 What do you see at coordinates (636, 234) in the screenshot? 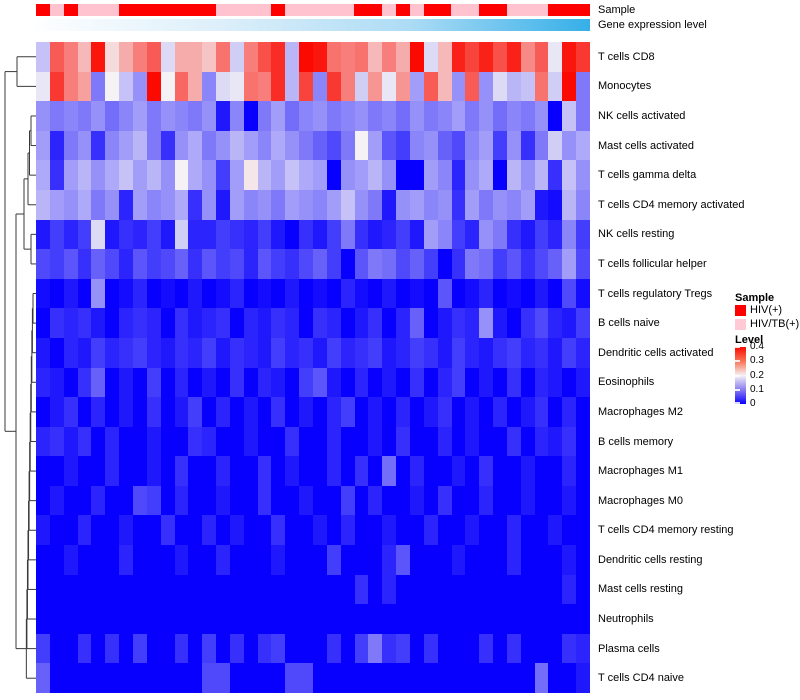
I see `row-label: NK cells resting` at bounding box center [636, 234].